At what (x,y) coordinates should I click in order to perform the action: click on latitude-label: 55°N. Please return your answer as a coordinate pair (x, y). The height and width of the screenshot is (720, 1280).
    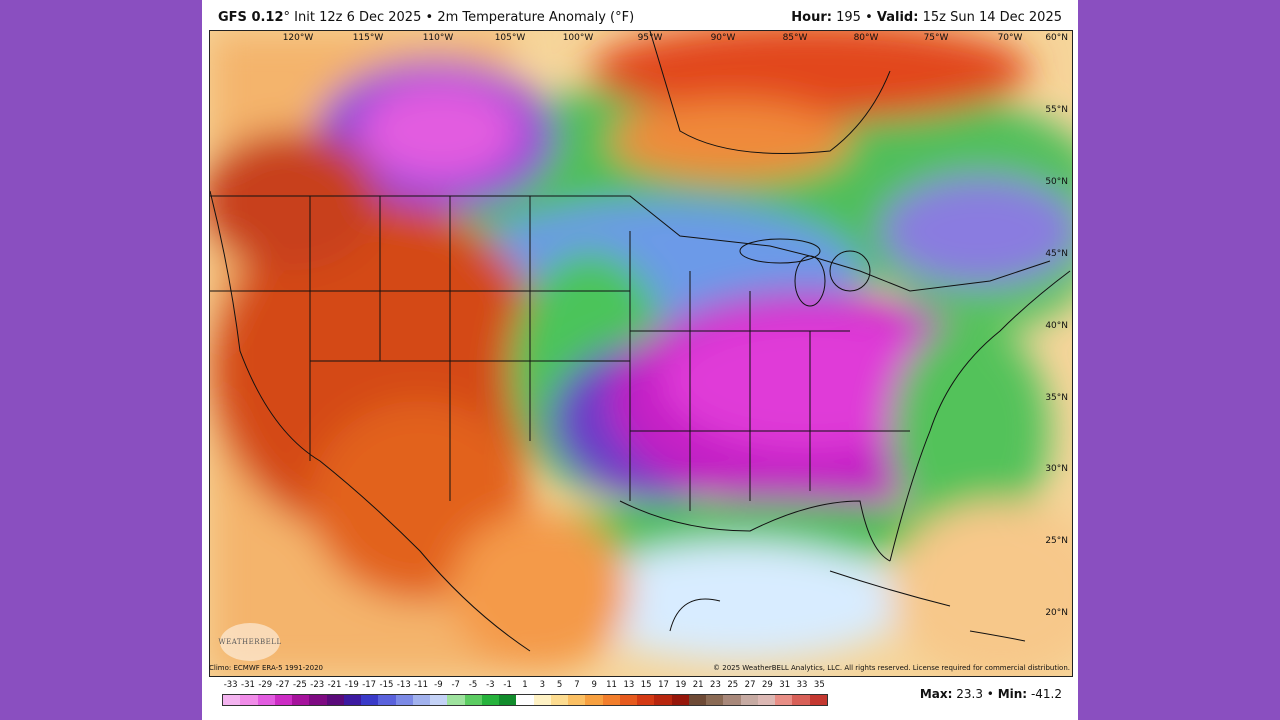
    Looking at the image, I should click on (1056, 110).